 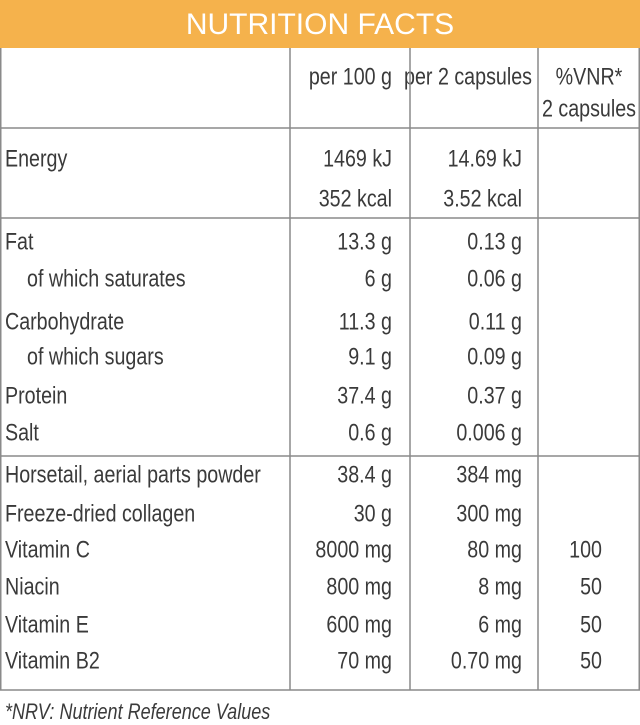 I want to click on cell-value: 1469 kJ, so click(x=357, y=157).